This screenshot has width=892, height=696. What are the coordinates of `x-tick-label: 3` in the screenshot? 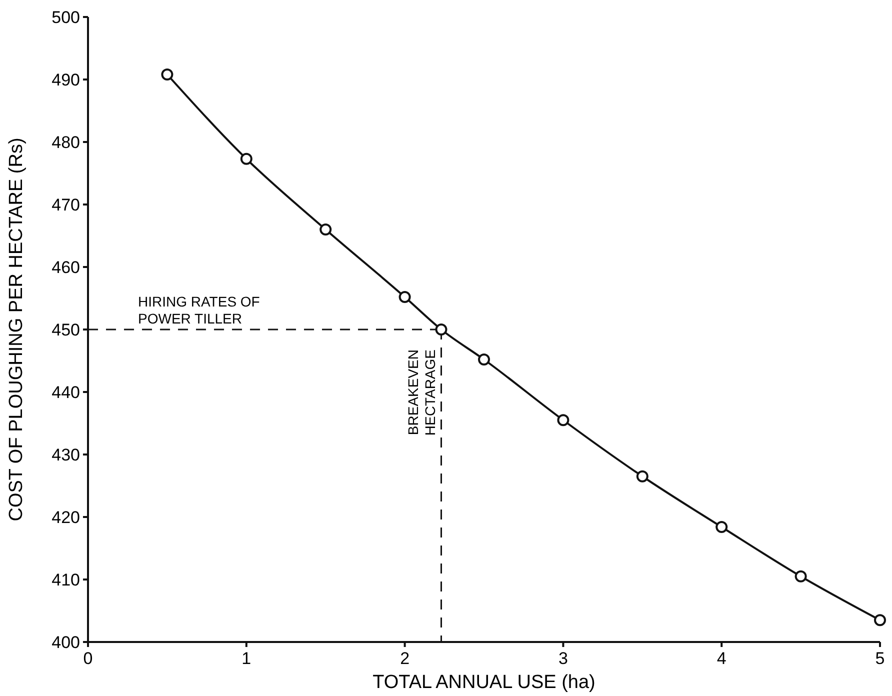 It's located at (563, 658).